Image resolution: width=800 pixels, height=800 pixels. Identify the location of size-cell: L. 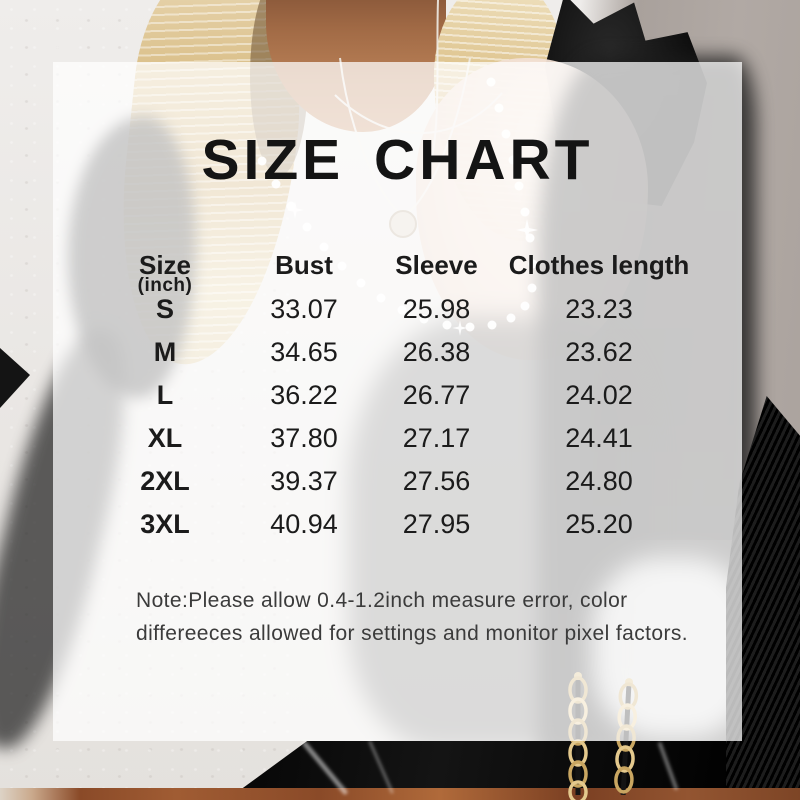
(165, 395).